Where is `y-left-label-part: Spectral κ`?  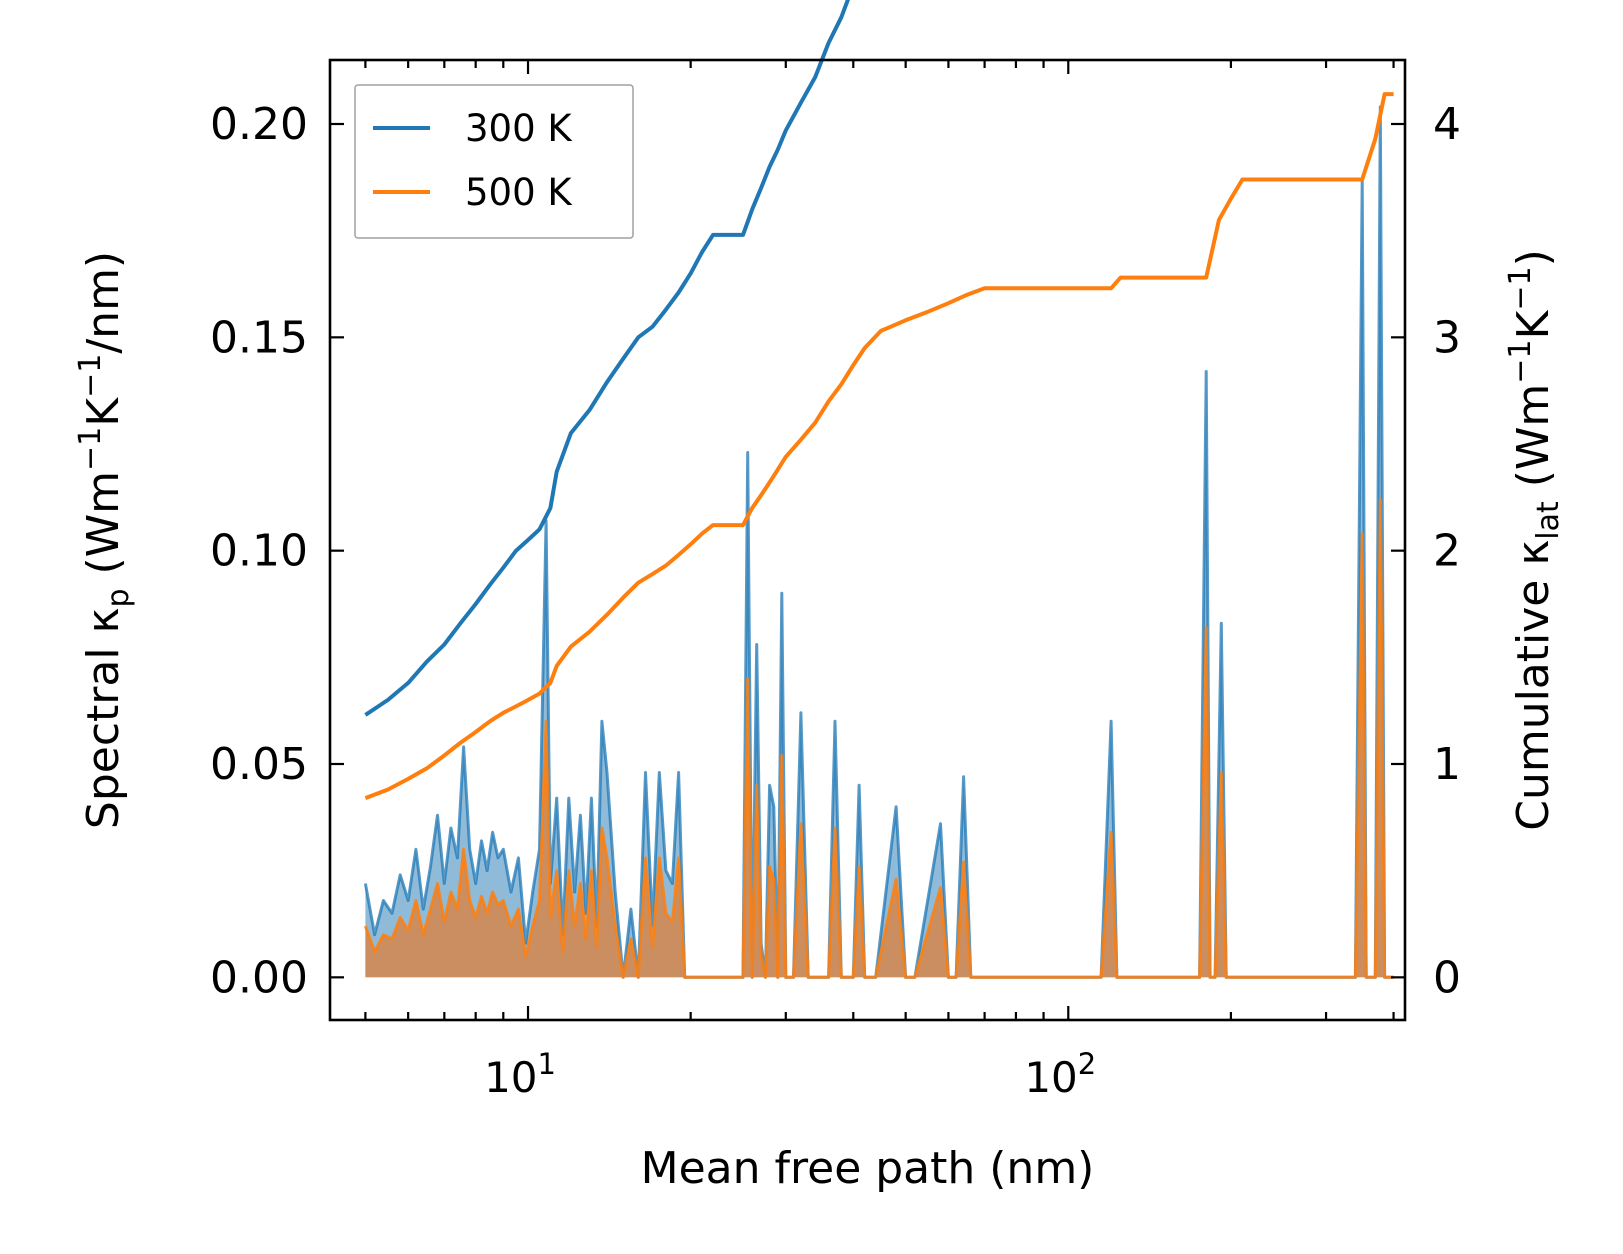 y-left-label-part: Spectral κ is located at coordinates (103, 719).